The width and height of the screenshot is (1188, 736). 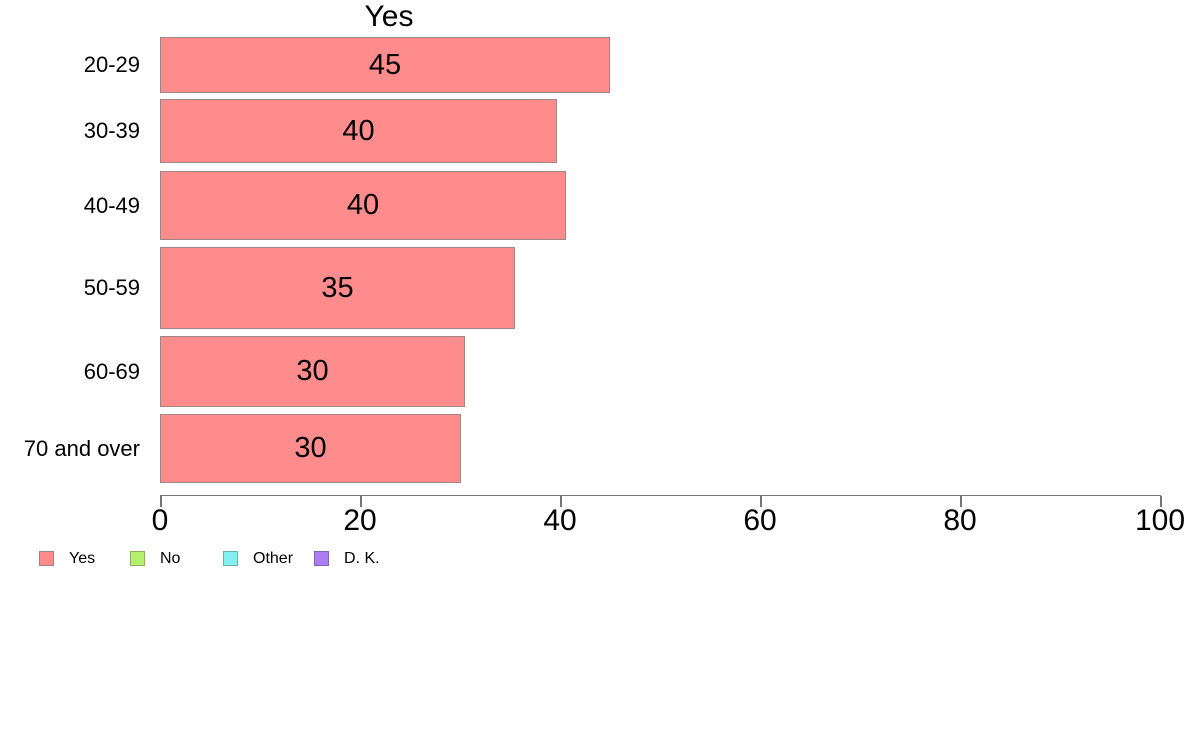 I want to click on category-label: 70 and over, so click(x=81, y=448).